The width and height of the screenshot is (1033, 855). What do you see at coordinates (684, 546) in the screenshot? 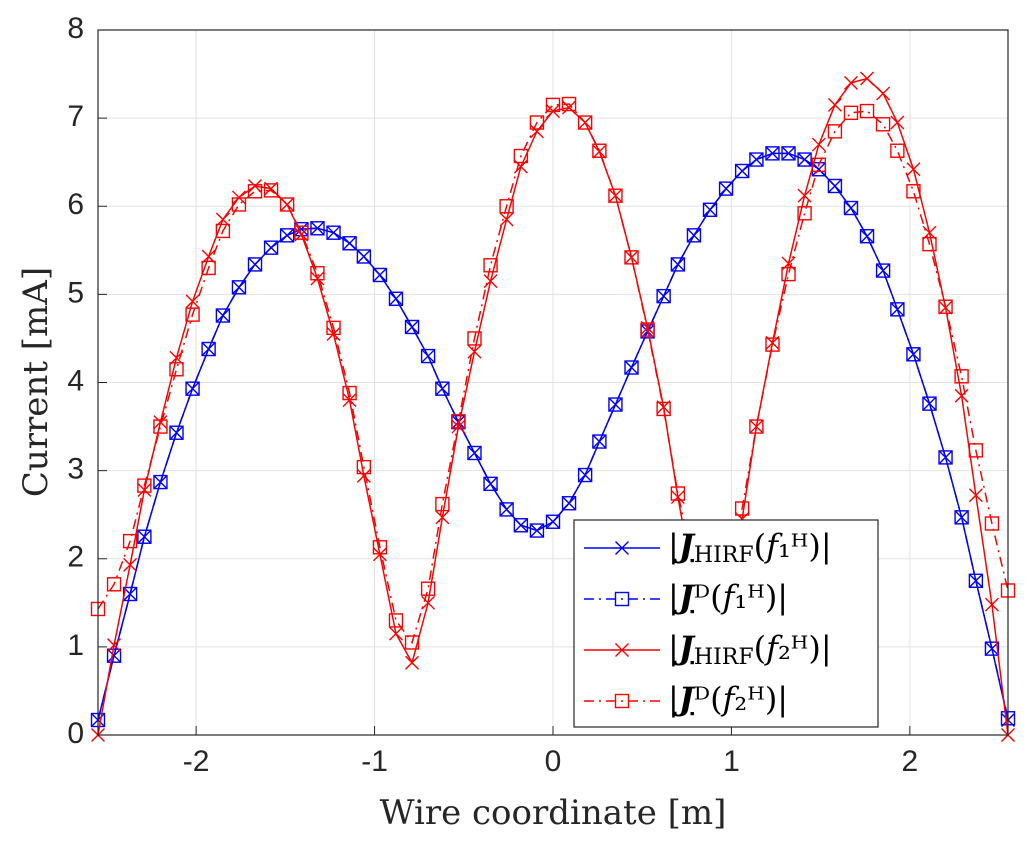
I see `legend-label-part: J` at bounding box center [684, 546].